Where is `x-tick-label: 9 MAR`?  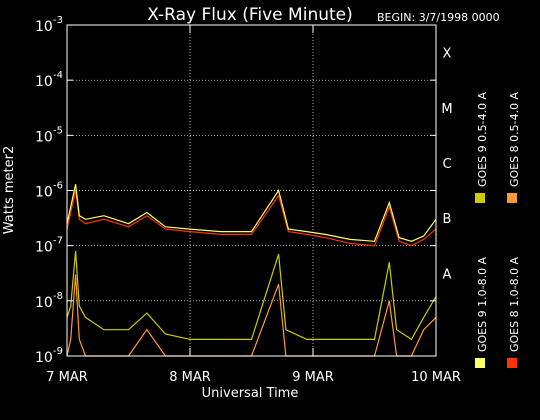
x-tick-label: 9 MAR is located at coordinates (313, 377).